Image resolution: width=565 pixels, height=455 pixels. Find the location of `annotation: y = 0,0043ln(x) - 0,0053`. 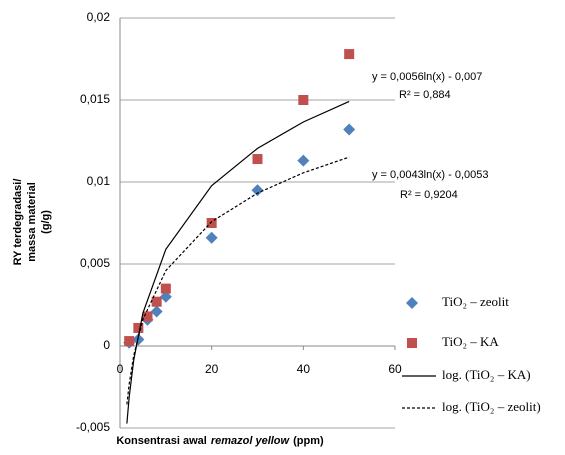

annotation: y = 0,0043ln(x) - 0,0053 is located at coordinates (430, 175).